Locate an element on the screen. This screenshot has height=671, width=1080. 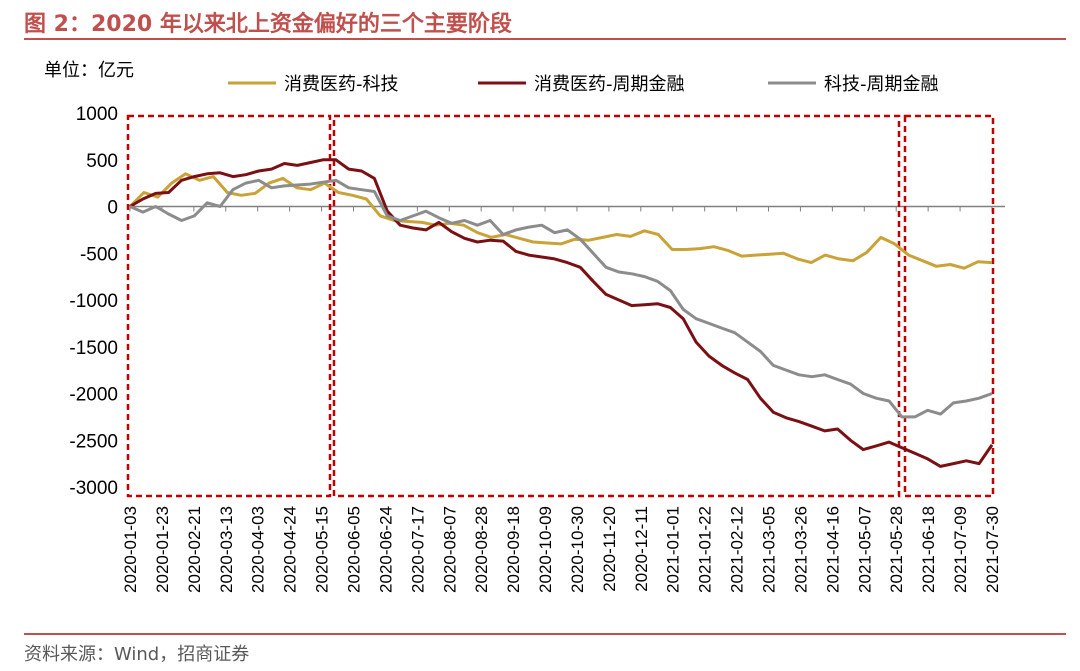
source-note: 资料来源：Wind，招商证券 is located at coordinates (137, 654).